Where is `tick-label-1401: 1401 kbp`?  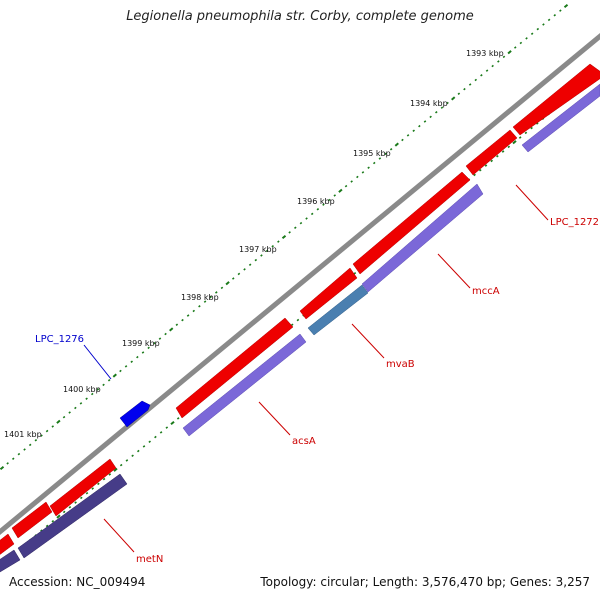 tick-label-1401: 1401 kbp is located at coordinates (23, 434).